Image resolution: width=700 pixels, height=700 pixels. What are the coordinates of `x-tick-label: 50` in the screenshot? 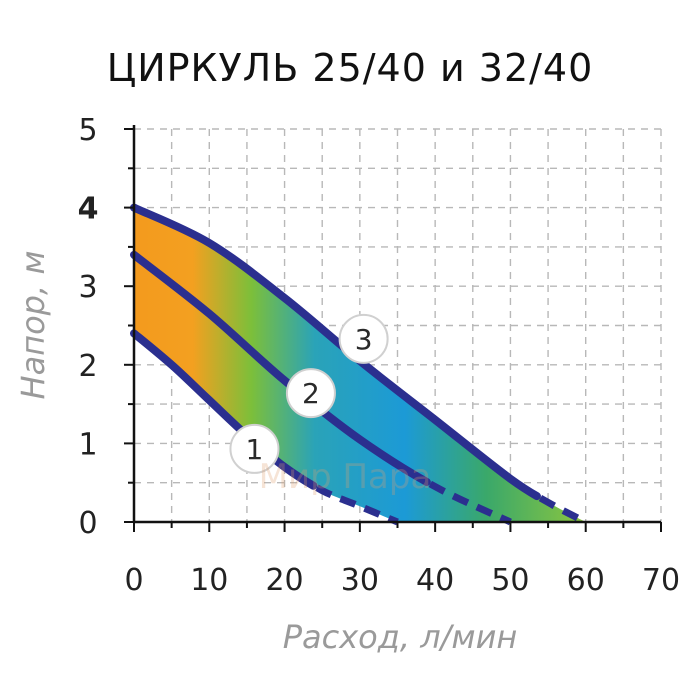 It's located at (510, 580).